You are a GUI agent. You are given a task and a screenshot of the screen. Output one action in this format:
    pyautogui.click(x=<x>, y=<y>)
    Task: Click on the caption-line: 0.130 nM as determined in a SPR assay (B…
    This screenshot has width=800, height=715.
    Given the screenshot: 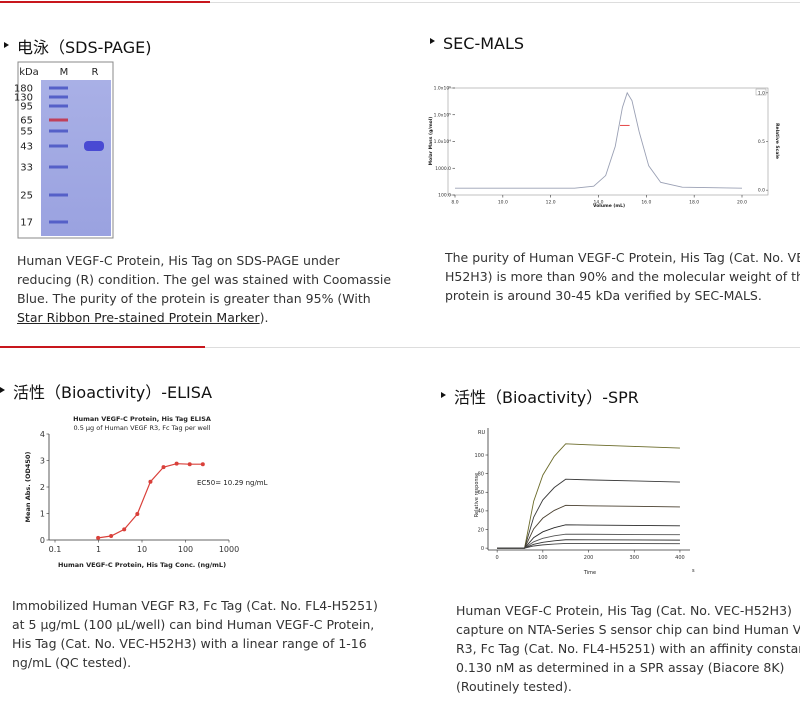 What is the action you would take?
    pyautogui.click(x=620, y=667)
    